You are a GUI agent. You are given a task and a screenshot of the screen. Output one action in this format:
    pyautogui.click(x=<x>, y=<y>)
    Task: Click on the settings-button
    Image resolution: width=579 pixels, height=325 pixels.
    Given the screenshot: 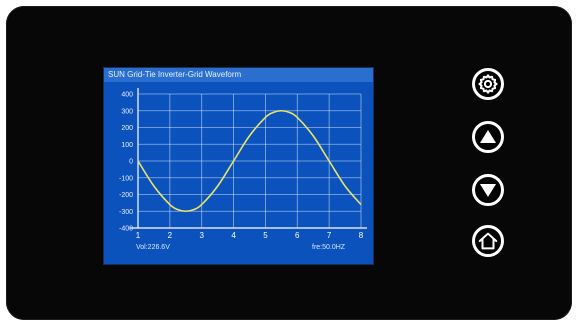 What is the action you would take?
    pyautogui.click(x=488, y=84)
    